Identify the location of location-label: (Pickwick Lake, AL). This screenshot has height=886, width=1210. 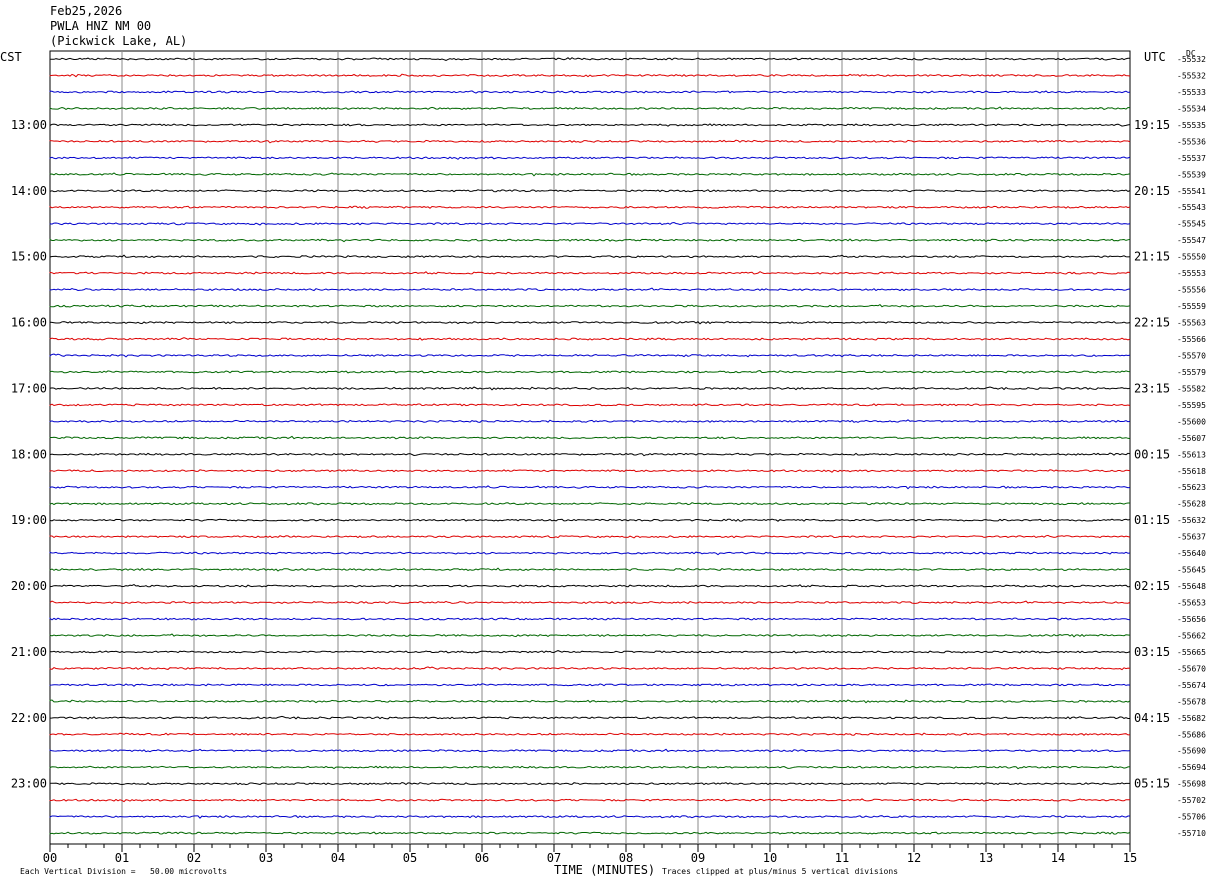
(119, 41).